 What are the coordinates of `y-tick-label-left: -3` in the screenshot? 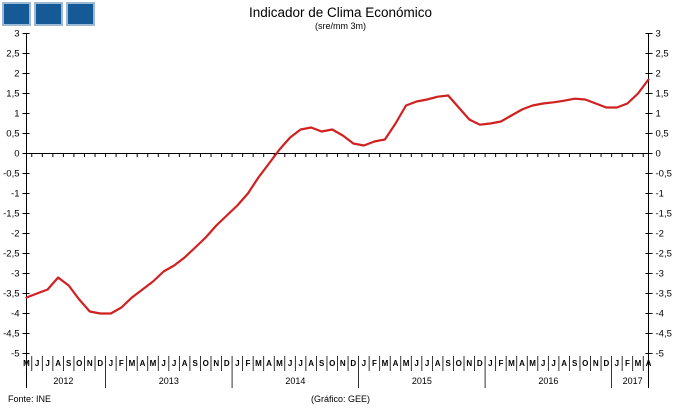 It's located at (15, 274).